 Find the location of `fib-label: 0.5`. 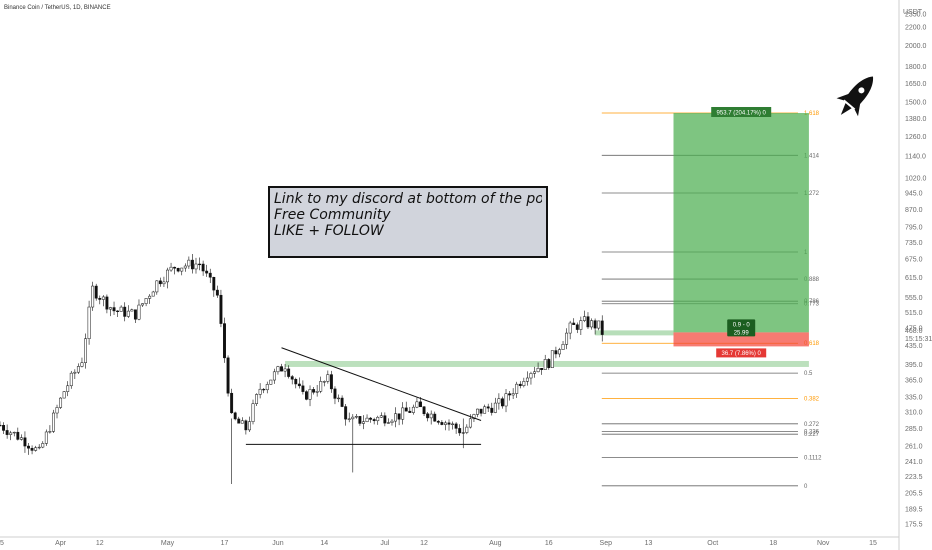

fib-label: 0.5 is located at coordinates (808, 374).